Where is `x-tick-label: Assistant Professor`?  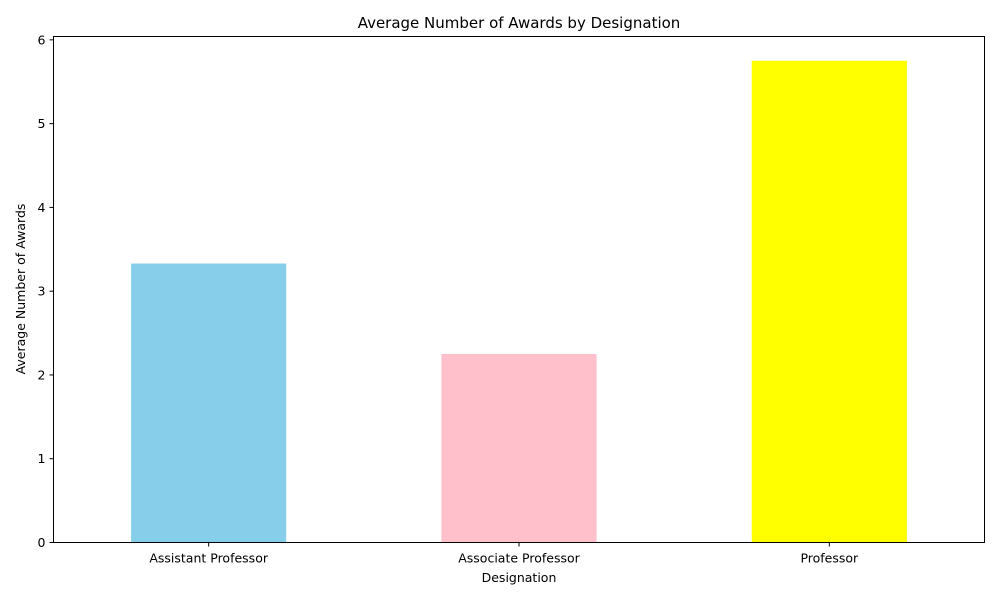
x-tick-label: Assistant Professor is located at coordinates (209, 558).